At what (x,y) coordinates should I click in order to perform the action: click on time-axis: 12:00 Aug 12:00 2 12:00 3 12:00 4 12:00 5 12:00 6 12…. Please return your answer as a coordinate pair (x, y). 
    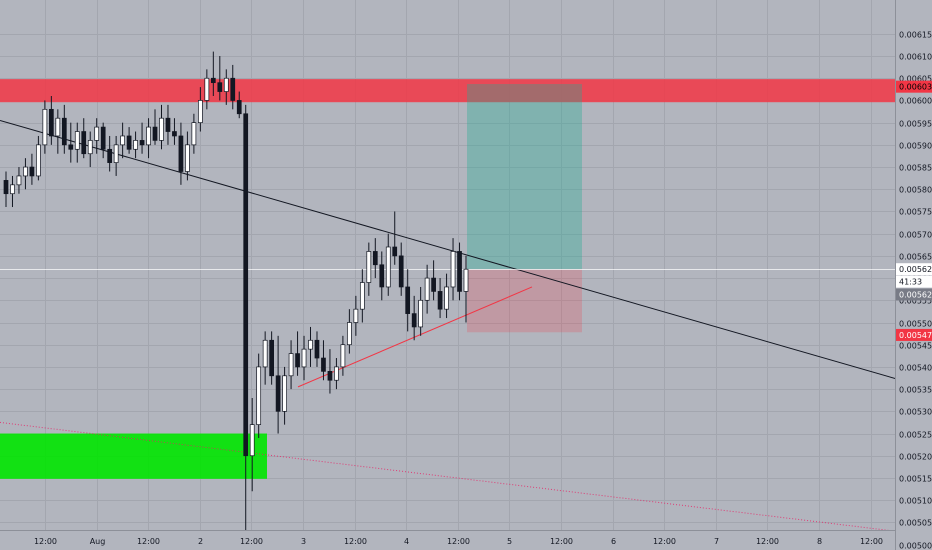
    Looking at the image, I should click on (447, 540).